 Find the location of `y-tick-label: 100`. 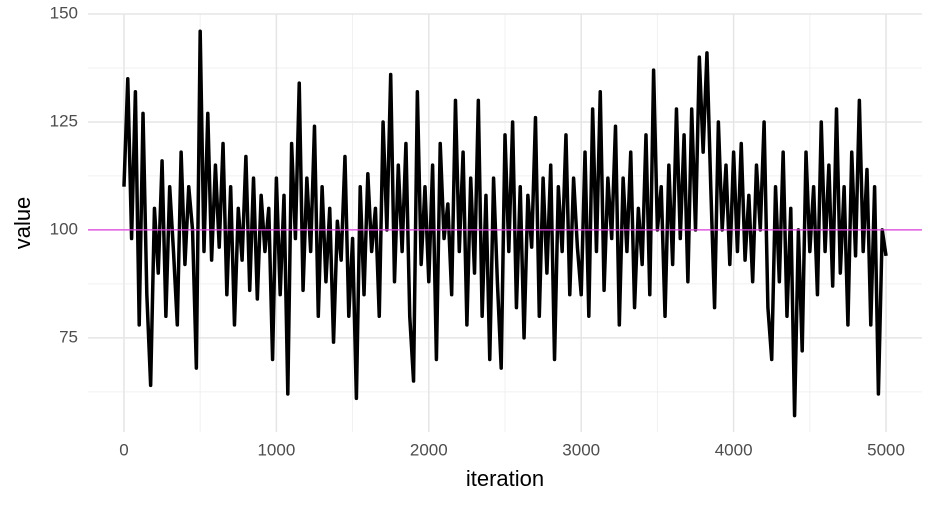

y-tick-label: 100 is located at coordinates (64, 228).